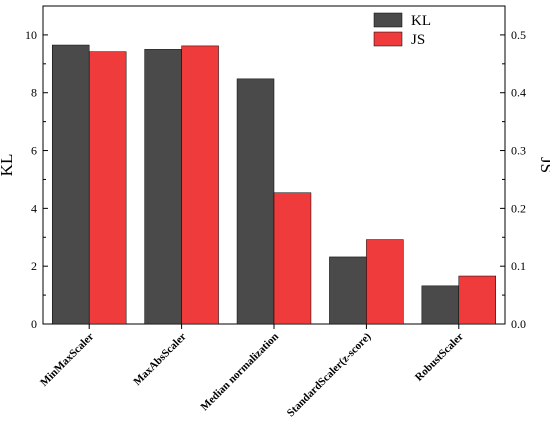  What do you see at coordinates (8, 165) in the screenshot?
I see `left-axis-title: KL` at bounding box center [8, 165].